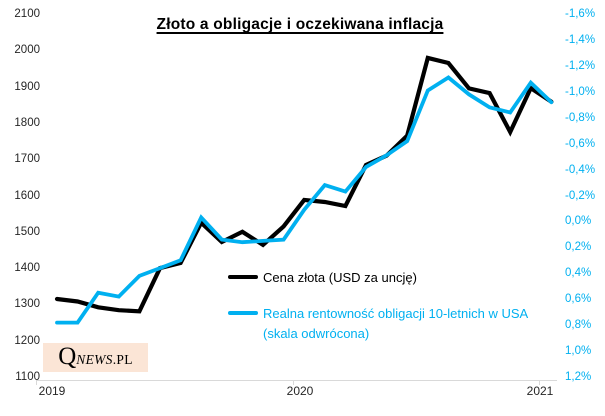 The height and width of the screenshot is (416, 605). Describe the element at coordinates (580, 14) in the screenshot. I see `right-axis-label: -1,6%` at that location.